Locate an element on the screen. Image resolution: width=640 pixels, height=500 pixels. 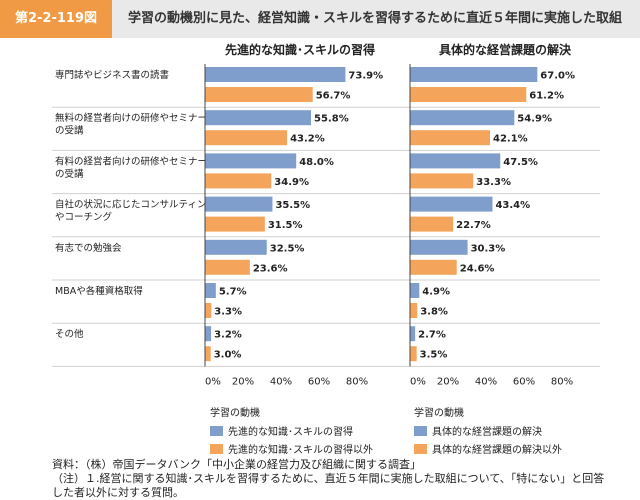
category-label: その他 is located at coordinates (69, 334).